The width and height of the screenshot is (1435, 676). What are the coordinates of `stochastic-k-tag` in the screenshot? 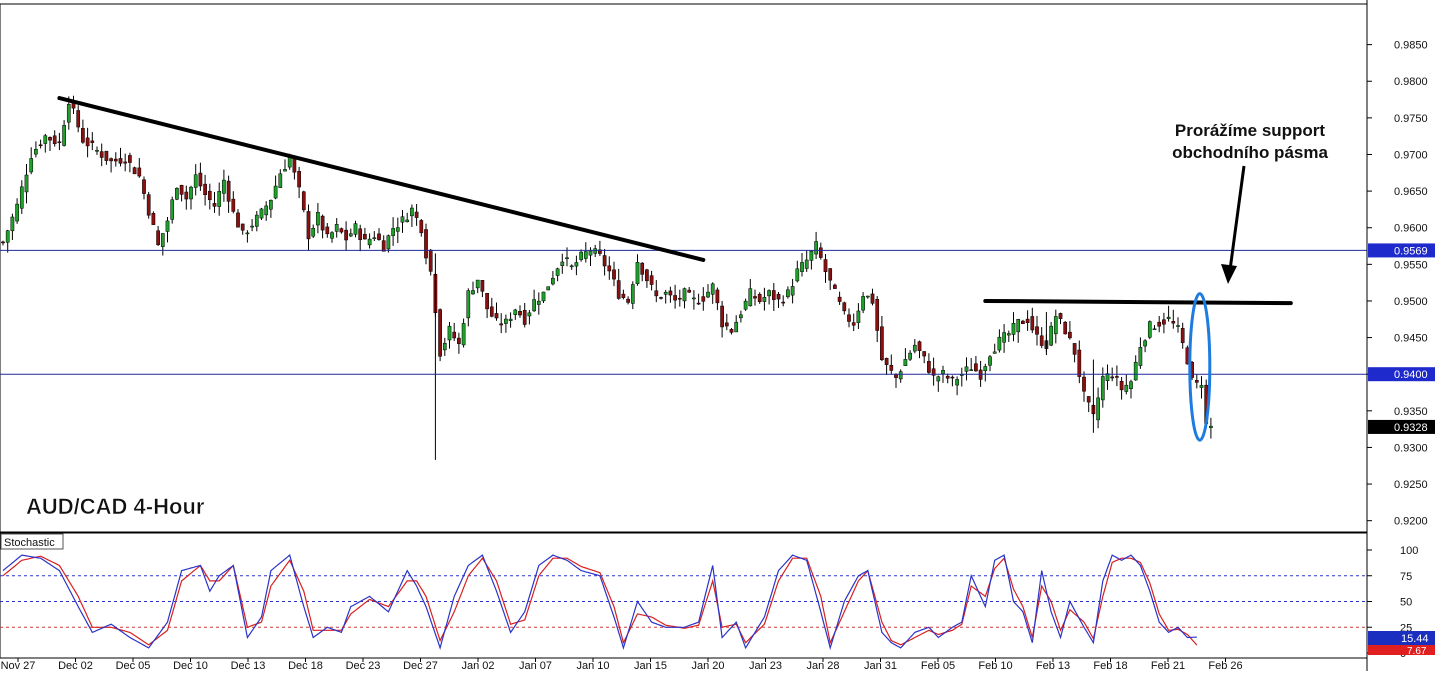 It's located at (1401, 638).